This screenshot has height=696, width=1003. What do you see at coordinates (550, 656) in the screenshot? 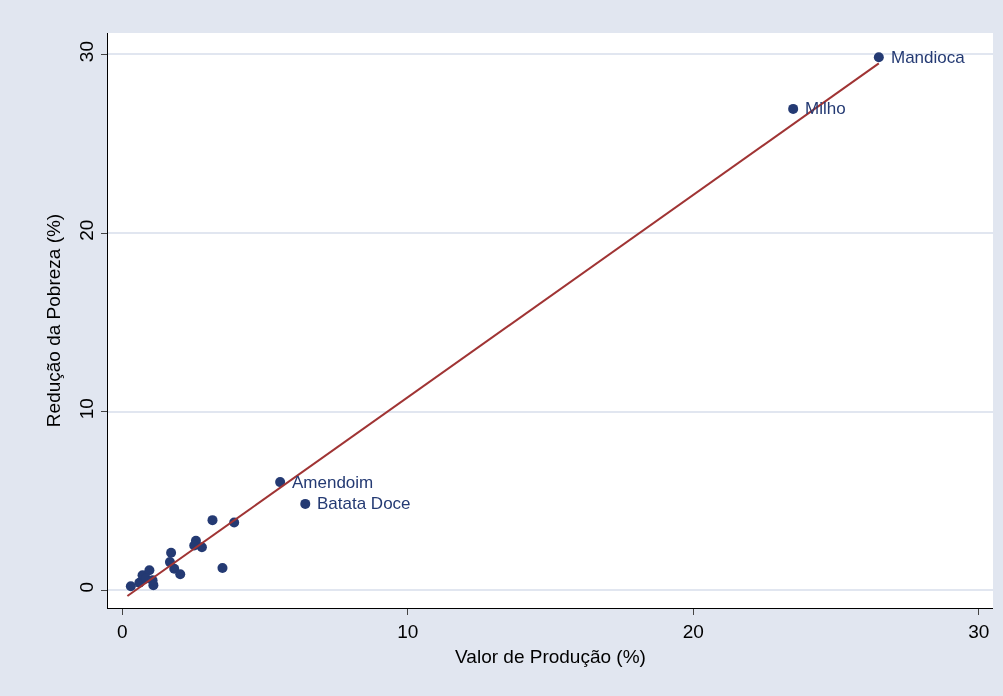
I see `x-axis-title: Valor de Produção (%)` at bounding box center [550, 656].